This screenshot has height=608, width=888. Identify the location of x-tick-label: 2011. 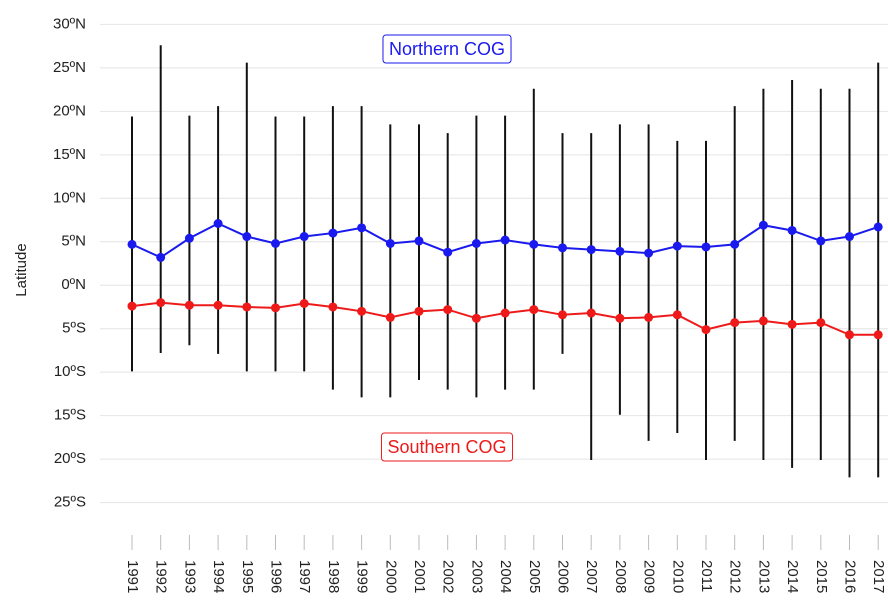
(706, 576).